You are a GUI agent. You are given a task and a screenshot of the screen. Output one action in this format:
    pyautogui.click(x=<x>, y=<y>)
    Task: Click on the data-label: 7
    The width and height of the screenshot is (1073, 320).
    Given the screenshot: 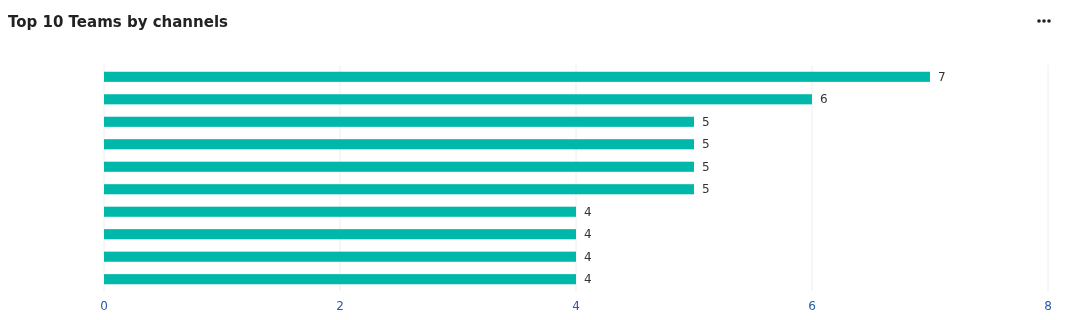 What is the action you would take?
    pyautogui.click(x=942, y=77)
    